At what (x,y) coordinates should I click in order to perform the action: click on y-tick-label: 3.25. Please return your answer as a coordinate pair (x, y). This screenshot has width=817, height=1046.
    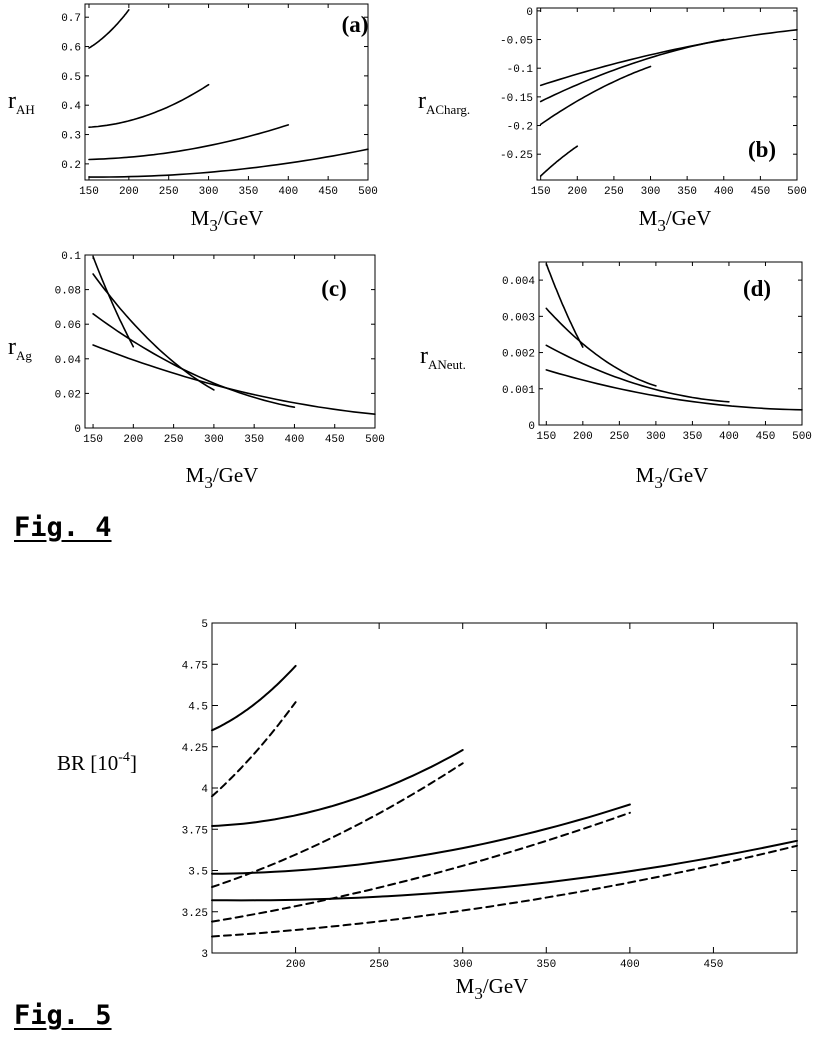
    Looking at the image, I should click on (195, 914).